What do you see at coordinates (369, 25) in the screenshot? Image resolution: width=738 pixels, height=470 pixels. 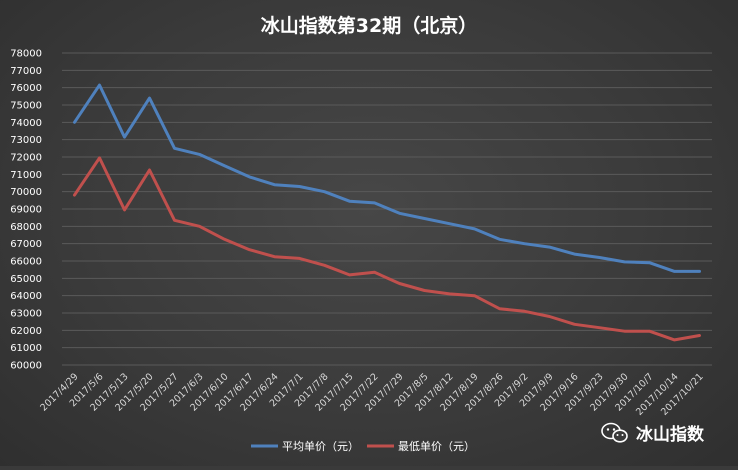 I see `chart-title: 冰山指数第32期（北京）` at bounding box center [369, 25].